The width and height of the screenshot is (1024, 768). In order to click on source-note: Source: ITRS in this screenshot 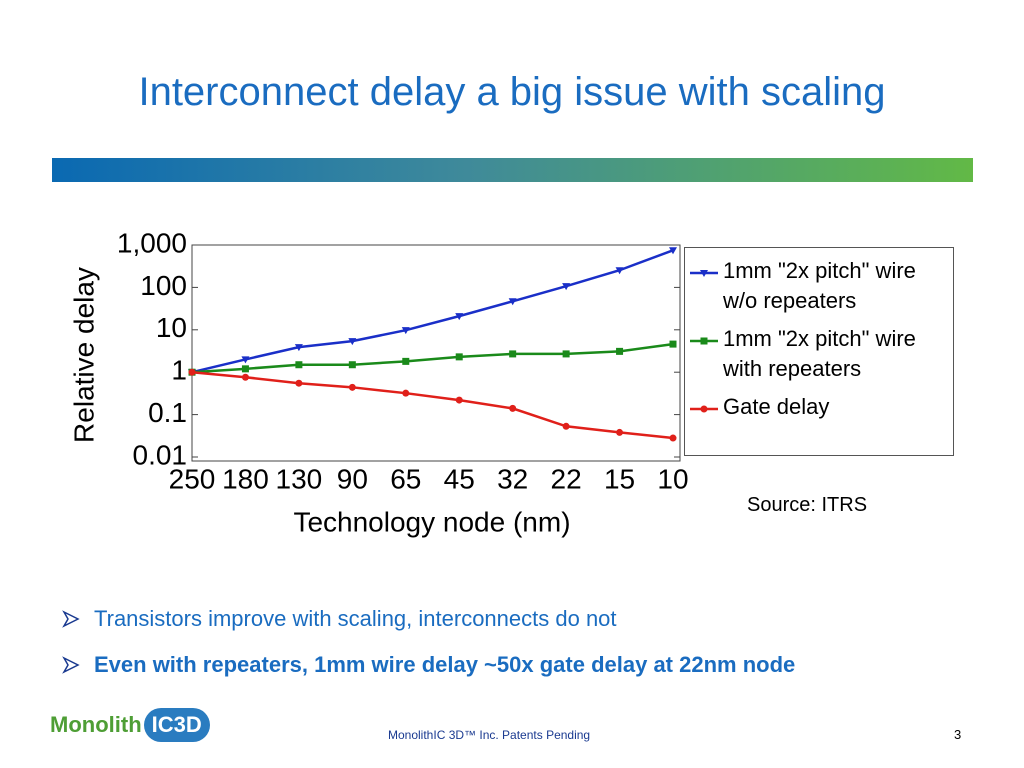, I will do `click(807, 505)`.